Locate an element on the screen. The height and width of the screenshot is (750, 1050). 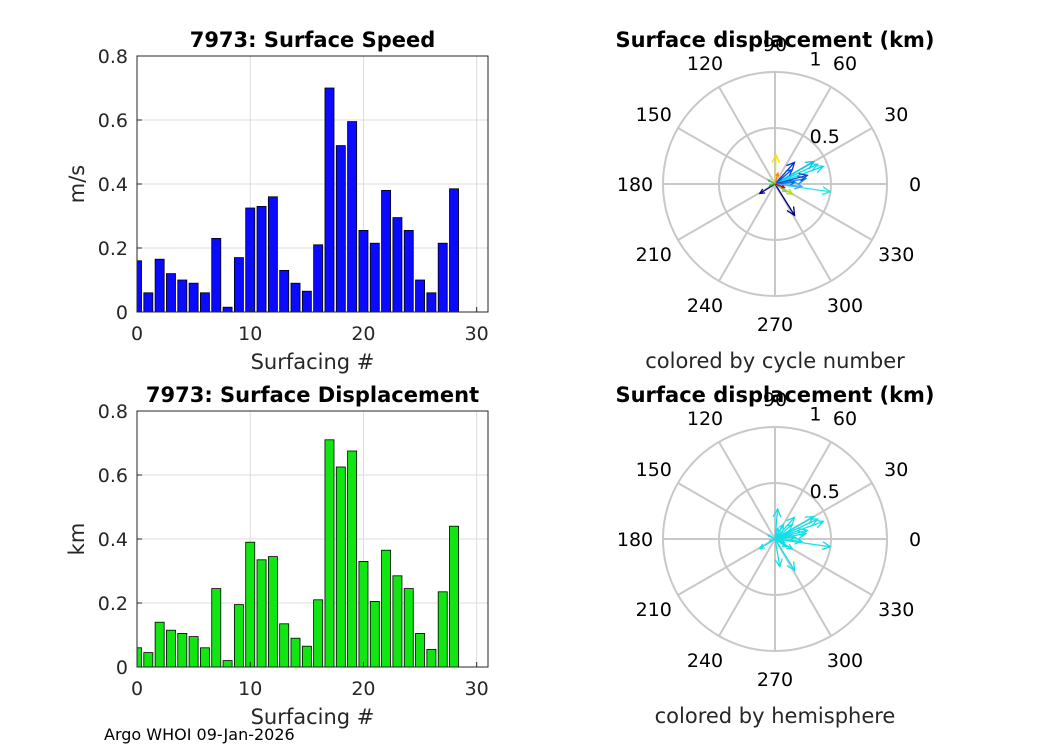
polar-ring is located at coordinates (775, 539).